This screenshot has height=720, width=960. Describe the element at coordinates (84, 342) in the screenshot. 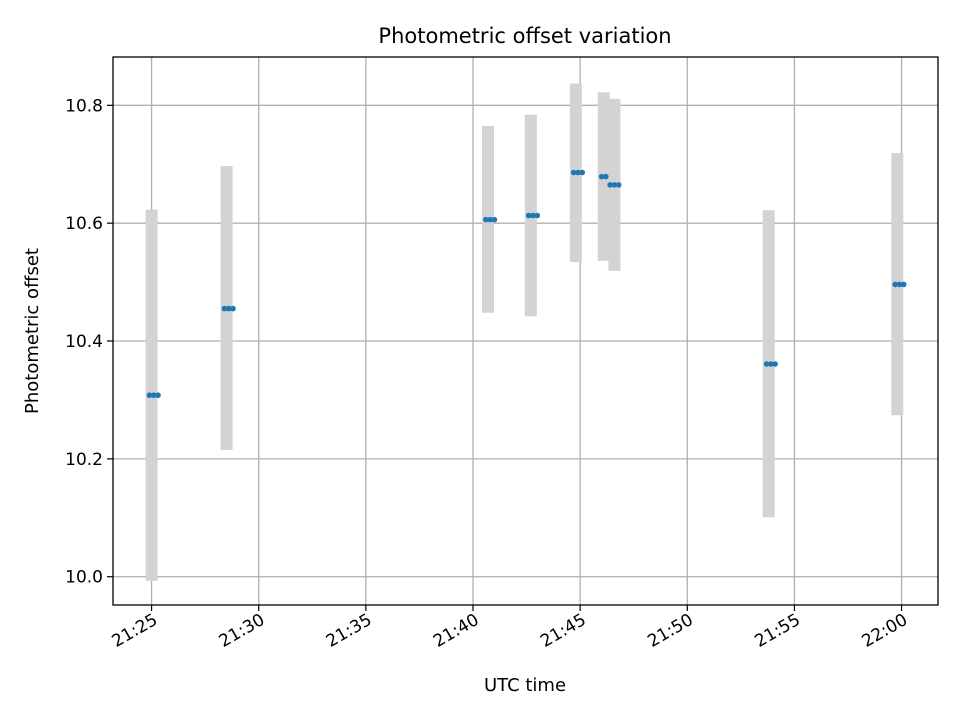

I see `y-tick-label: 10.4` at that location.